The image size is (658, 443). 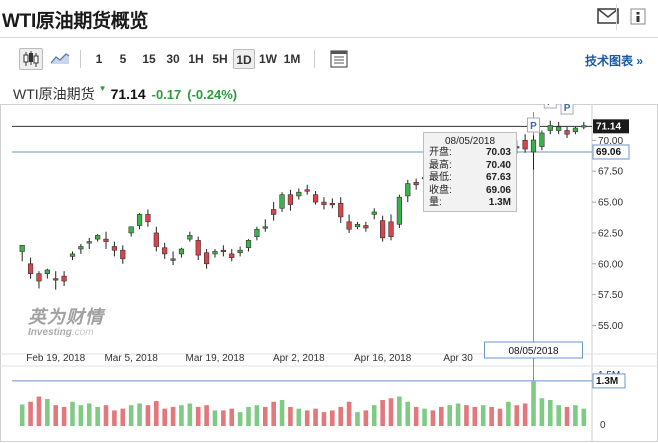 I want to click on last-price-label: 71.14, so click(x=608, y=126).